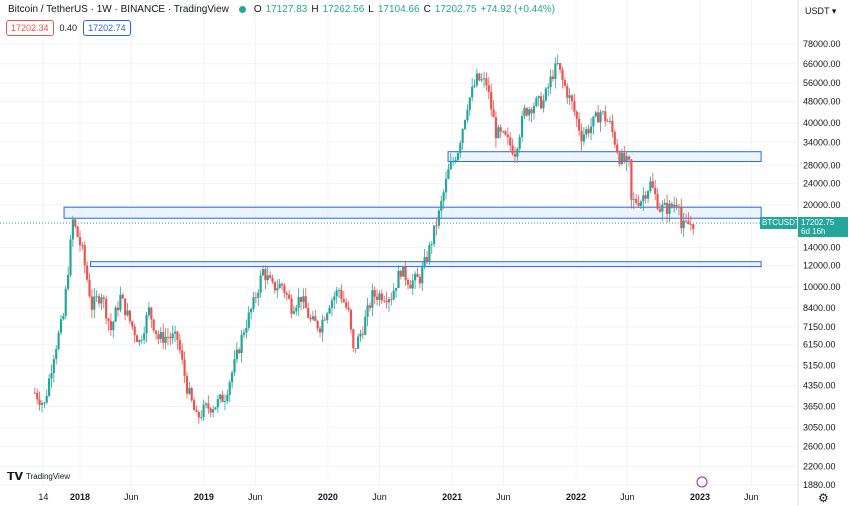  What do you see at coordinates (822, 64) in the screenshot?
I see `y-tick-label: 66000.00` at bounding box center [822, 64].